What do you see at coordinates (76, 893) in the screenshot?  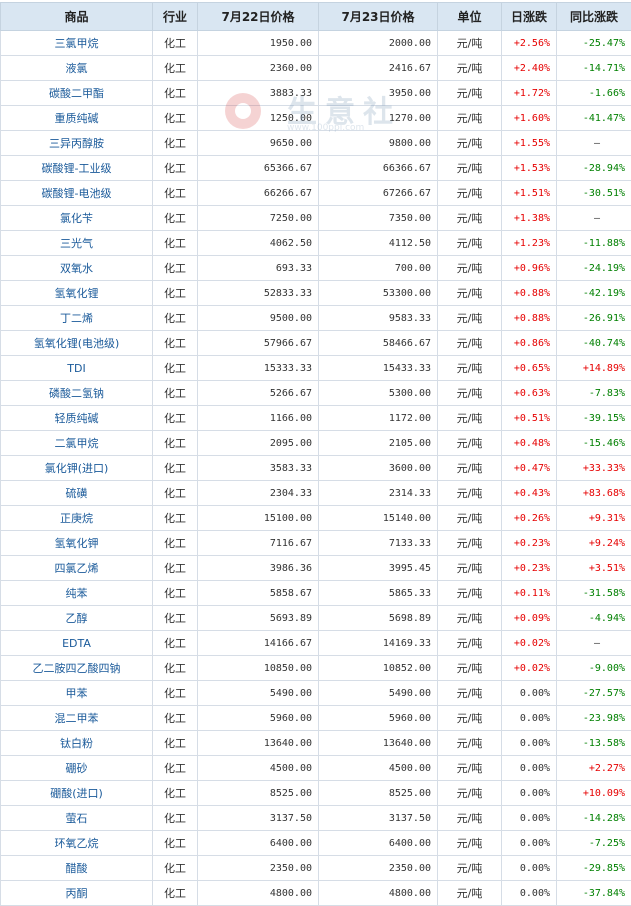 I see `cell-name: 丙酮` at bounding box center [76, 893].